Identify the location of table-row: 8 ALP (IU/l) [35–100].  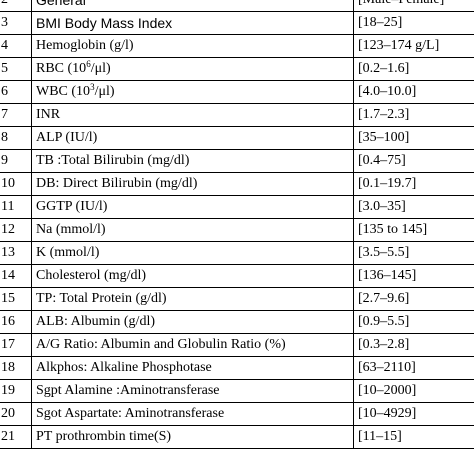
(237, 138).